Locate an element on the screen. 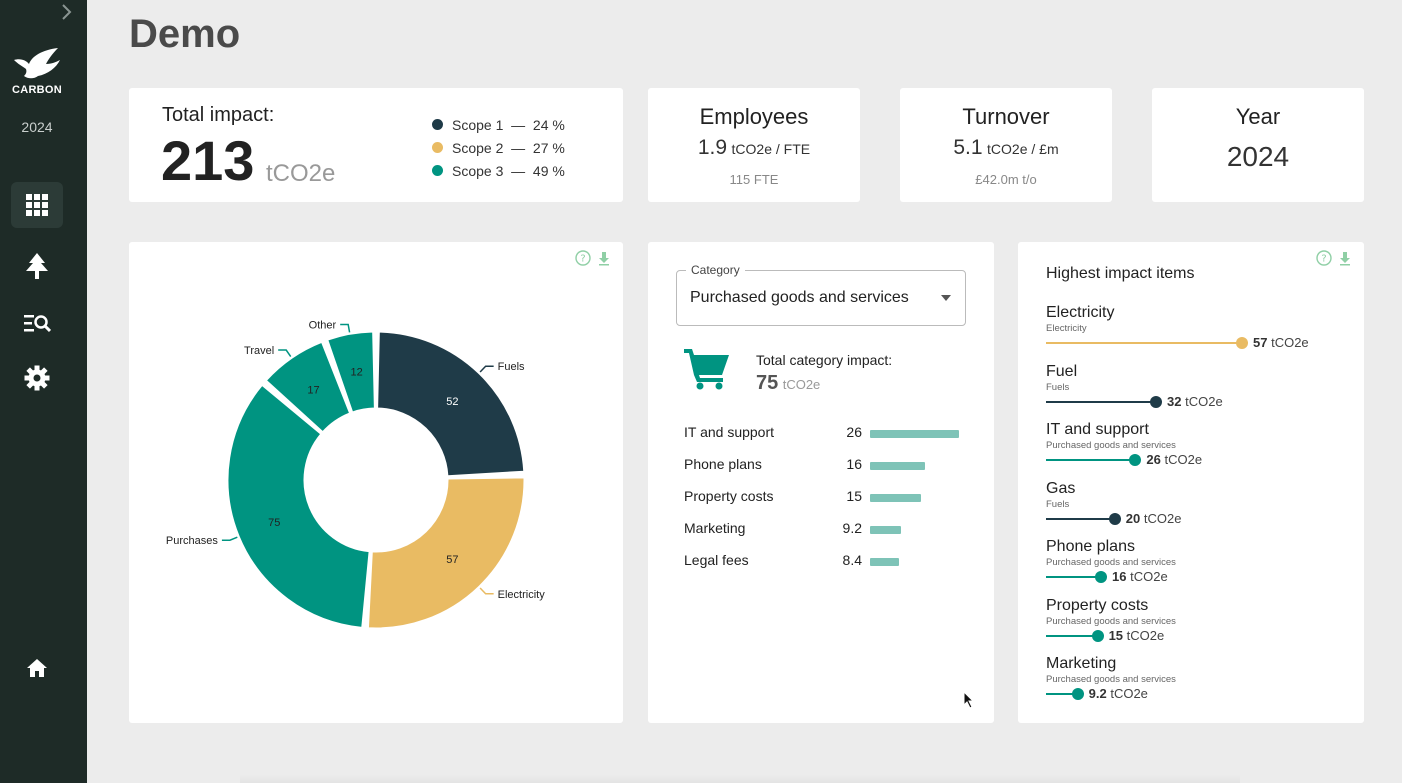  donut-slice-purchases is located at coordinates (298, 506).